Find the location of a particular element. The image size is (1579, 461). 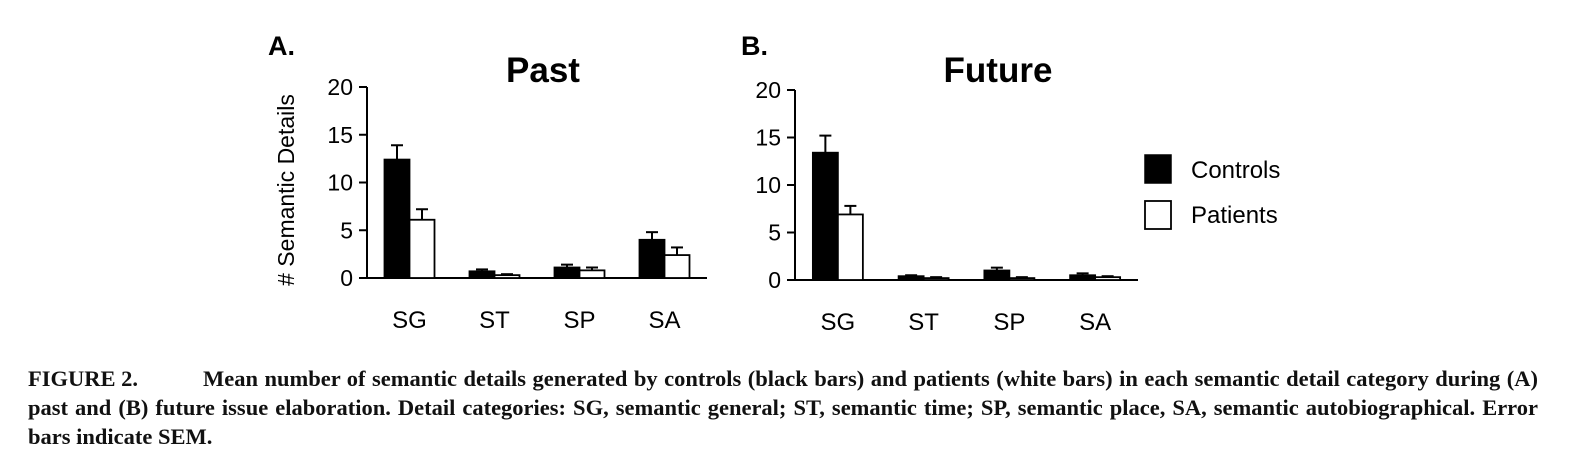

y-axis-title: # Semantic Details is located at coordinates (286, 190).